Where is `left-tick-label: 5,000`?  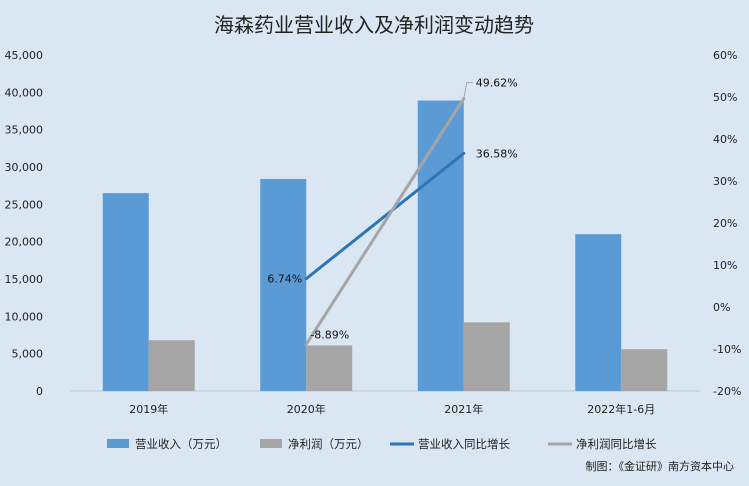
left-tick-label: 5,000 is located at coordinates (28, 354).